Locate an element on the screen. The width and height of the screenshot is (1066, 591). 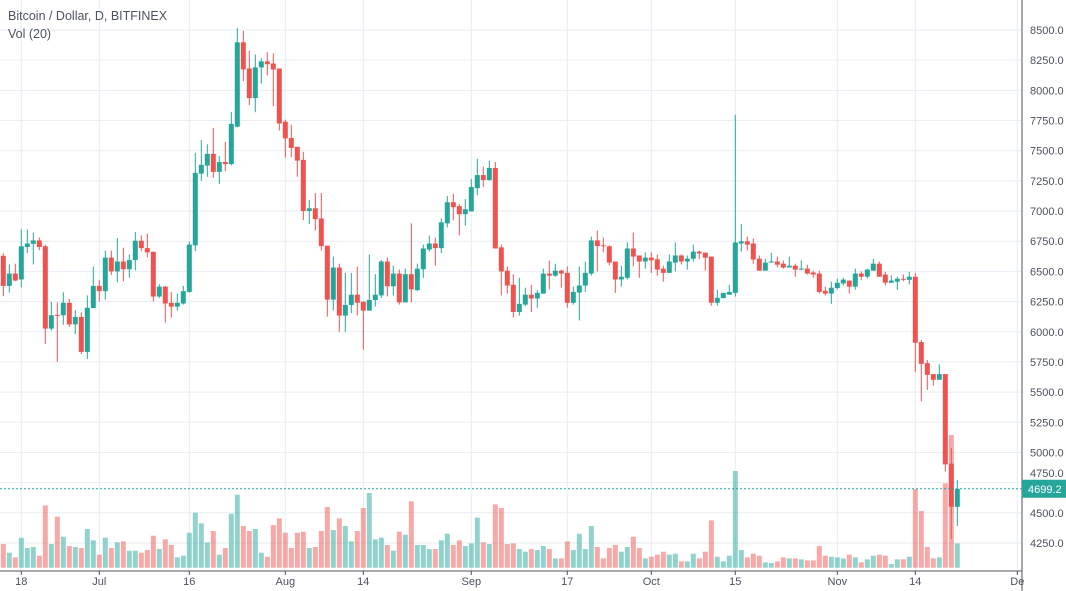
y-tick-label: 4750.0 is located at coordinates (1047, 474).